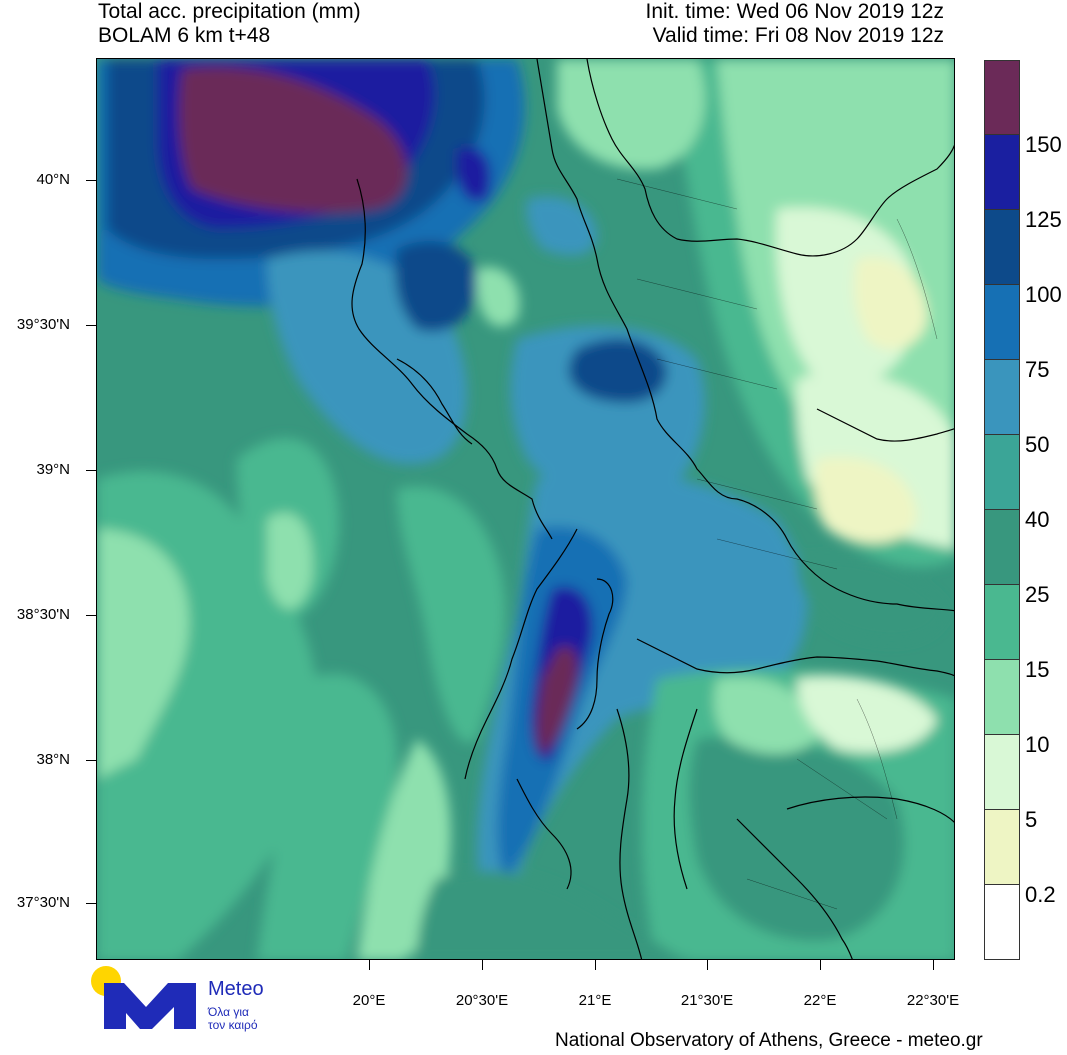 The width and height of the screenshot is (1067, 1055). I want to click on meteo-logo-mark, so click(143, 997).